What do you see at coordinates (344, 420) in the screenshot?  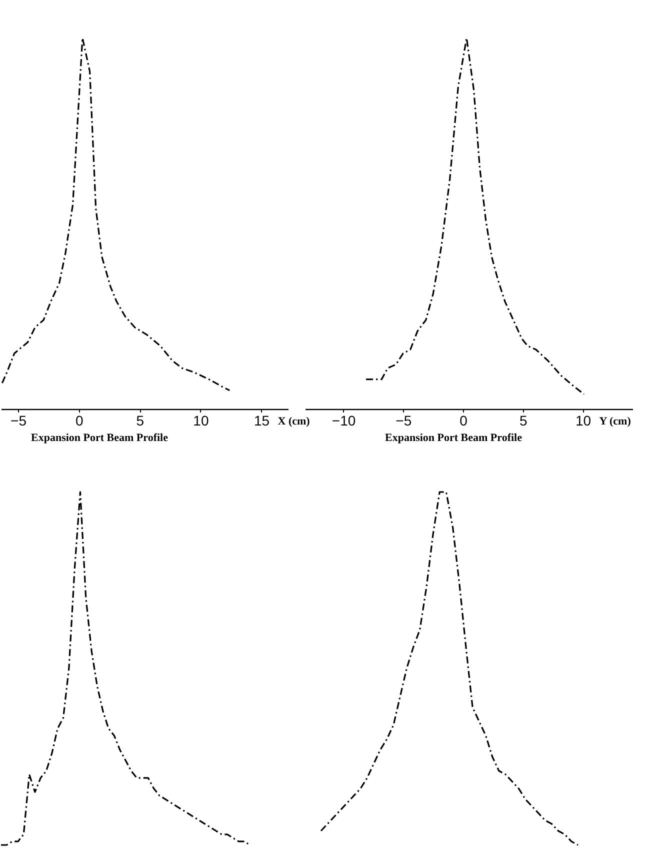 I see `x-tick-label: −10` at bounding box center [344, 420].